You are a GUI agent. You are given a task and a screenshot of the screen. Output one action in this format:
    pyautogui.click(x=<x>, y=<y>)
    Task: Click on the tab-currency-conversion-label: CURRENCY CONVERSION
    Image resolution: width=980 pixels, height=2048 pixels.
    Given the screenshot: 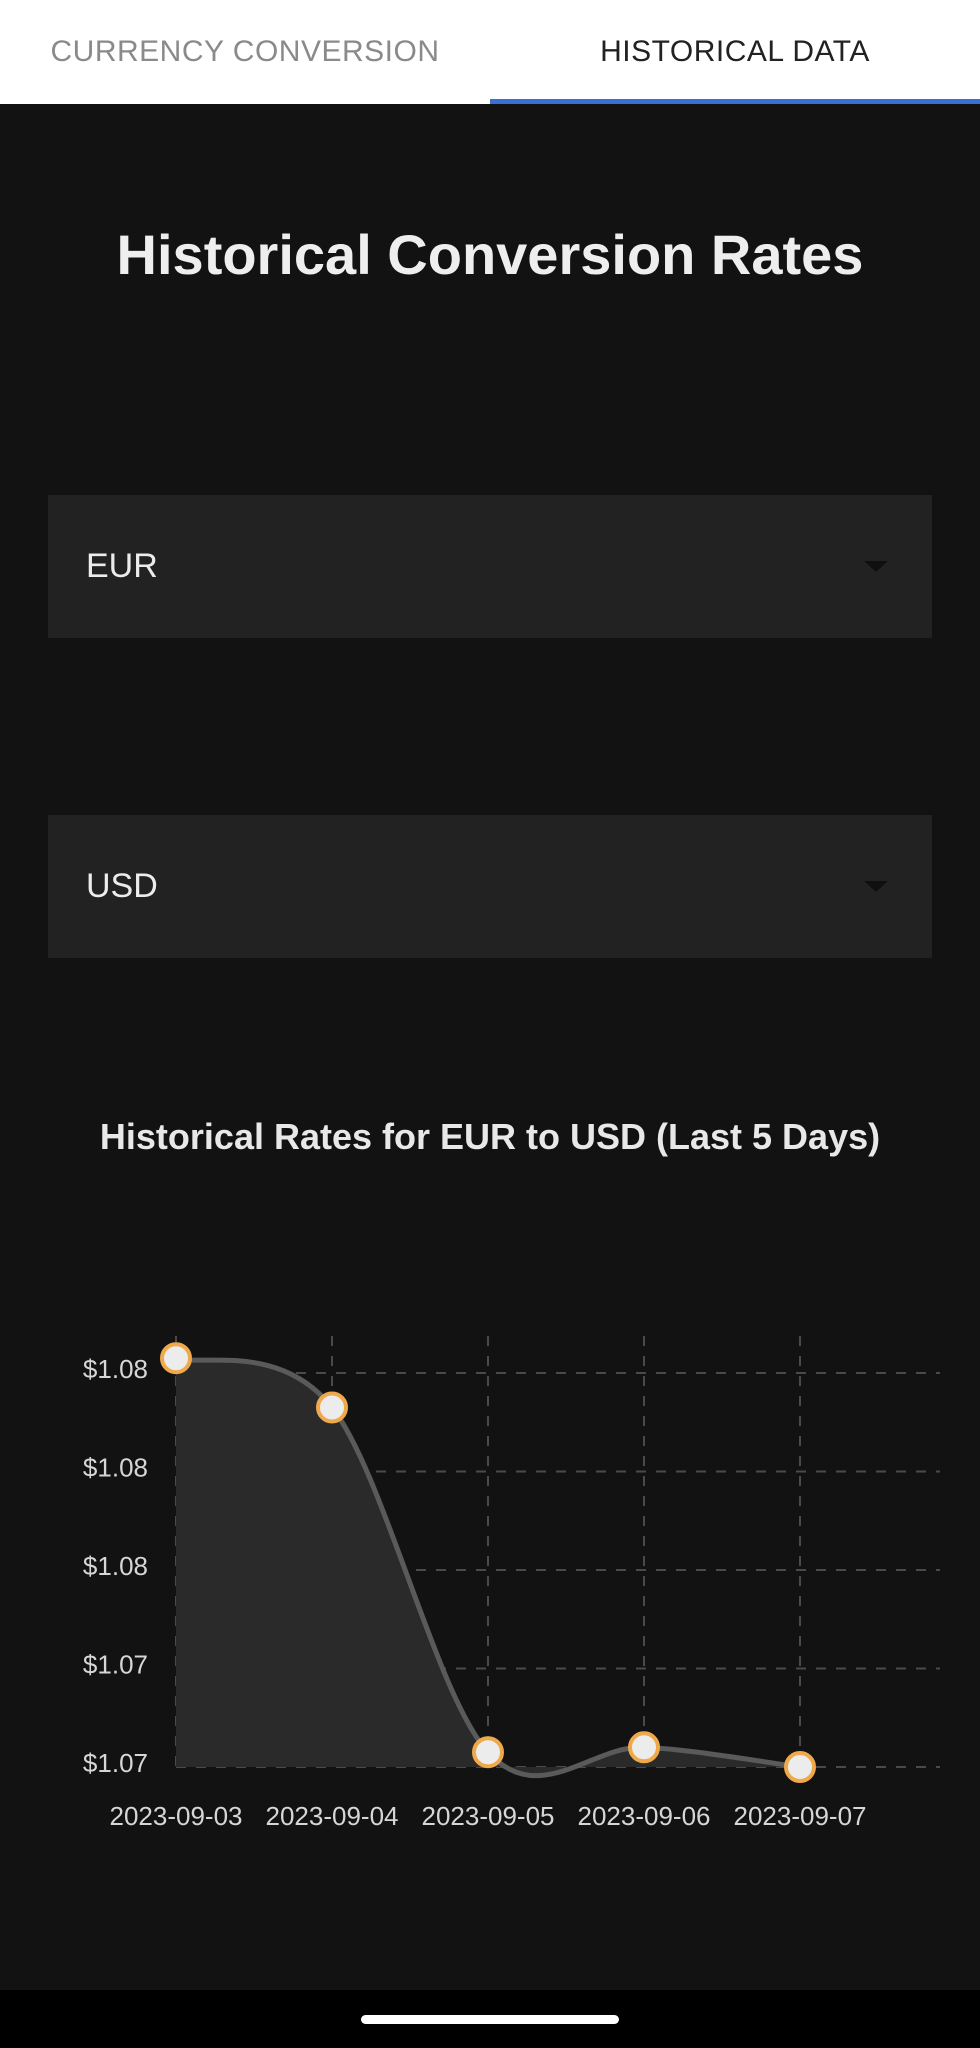 What is the action you would take?
    pyautogui.click(x=245, y=51)
    